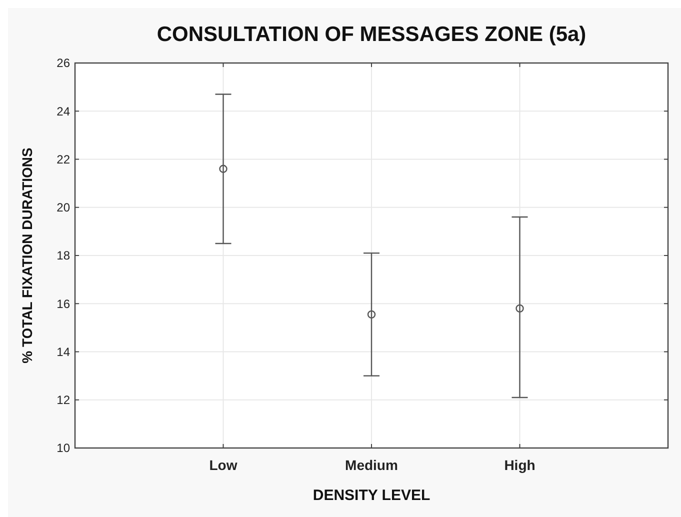  Describe the element at coordinates (63, 111) in the screenshot. I see `y-tick-label: 24` at that location.